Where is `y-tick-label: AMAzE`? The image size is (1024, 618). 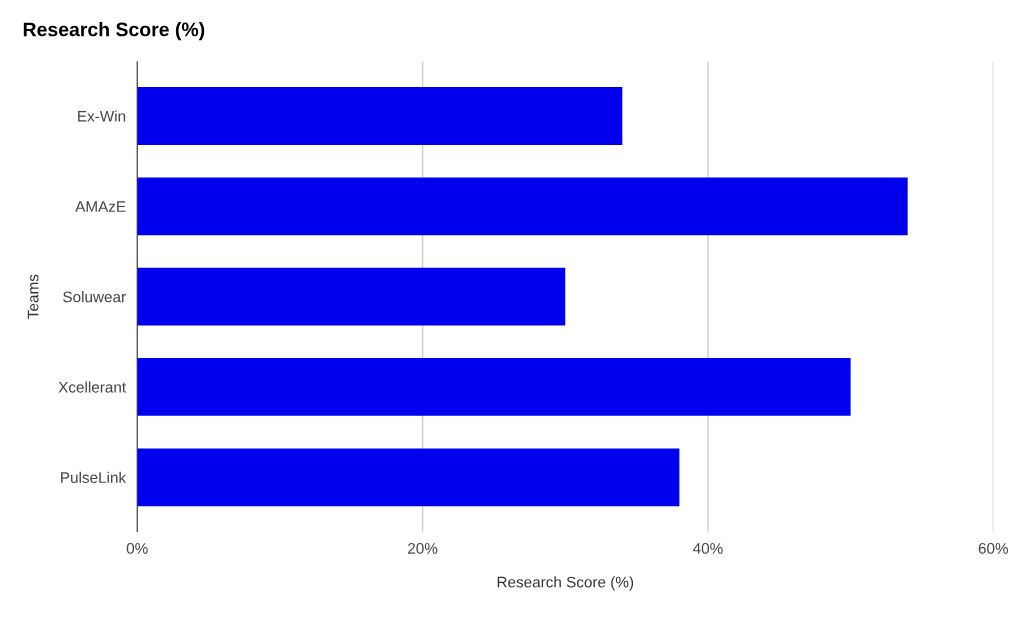
y-tick-label: AMAzE is located at coordinates (100, 206).